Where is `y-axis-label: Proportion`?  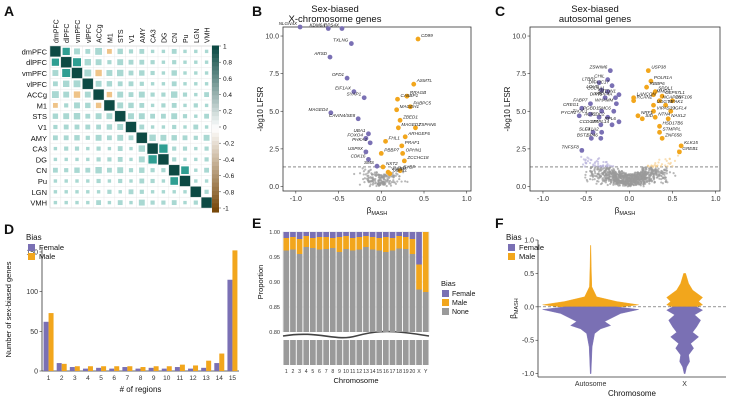 y-axis-label: Proportion is located at coordinates (260, 282).